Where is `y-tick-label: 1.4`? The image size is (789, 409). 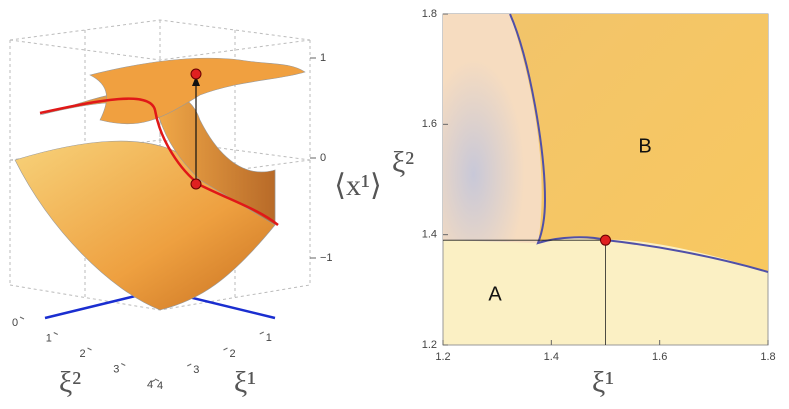
y-tick-label: 1.4 is located at coordinates (429, 235).